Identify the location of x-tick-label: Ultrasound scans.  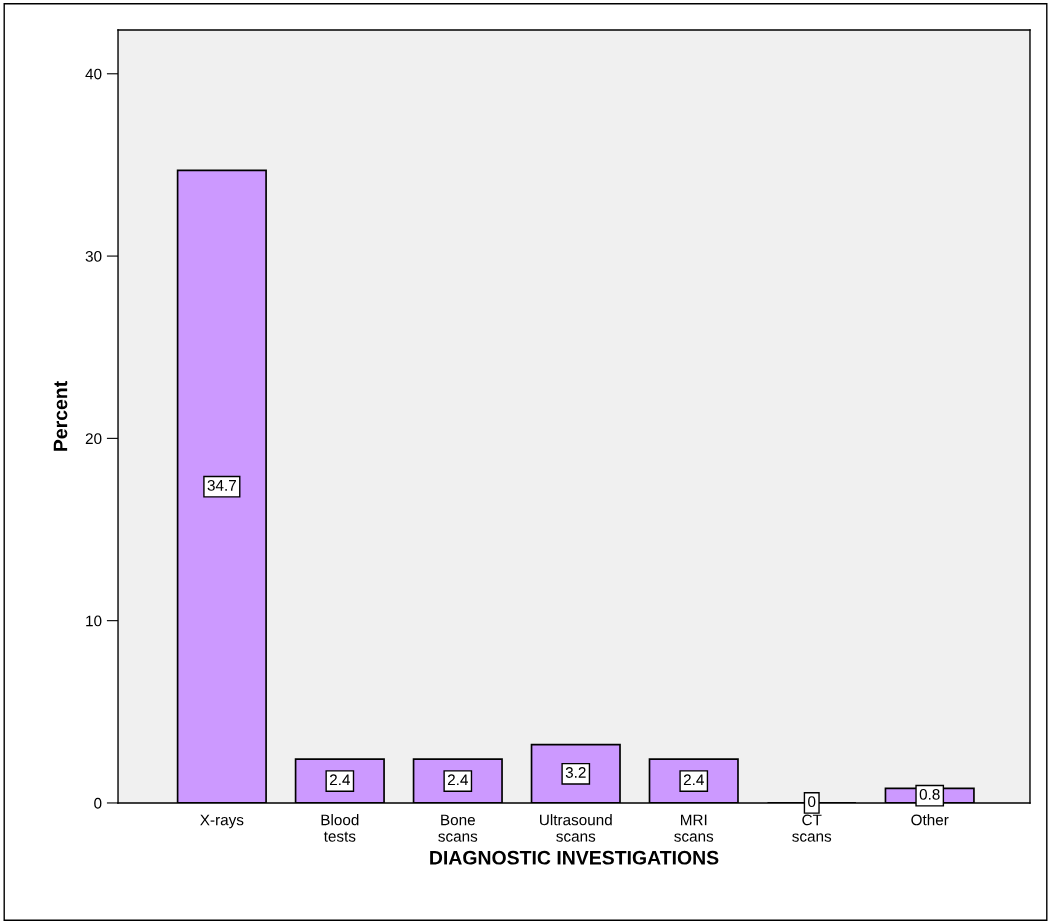
(576, 828).